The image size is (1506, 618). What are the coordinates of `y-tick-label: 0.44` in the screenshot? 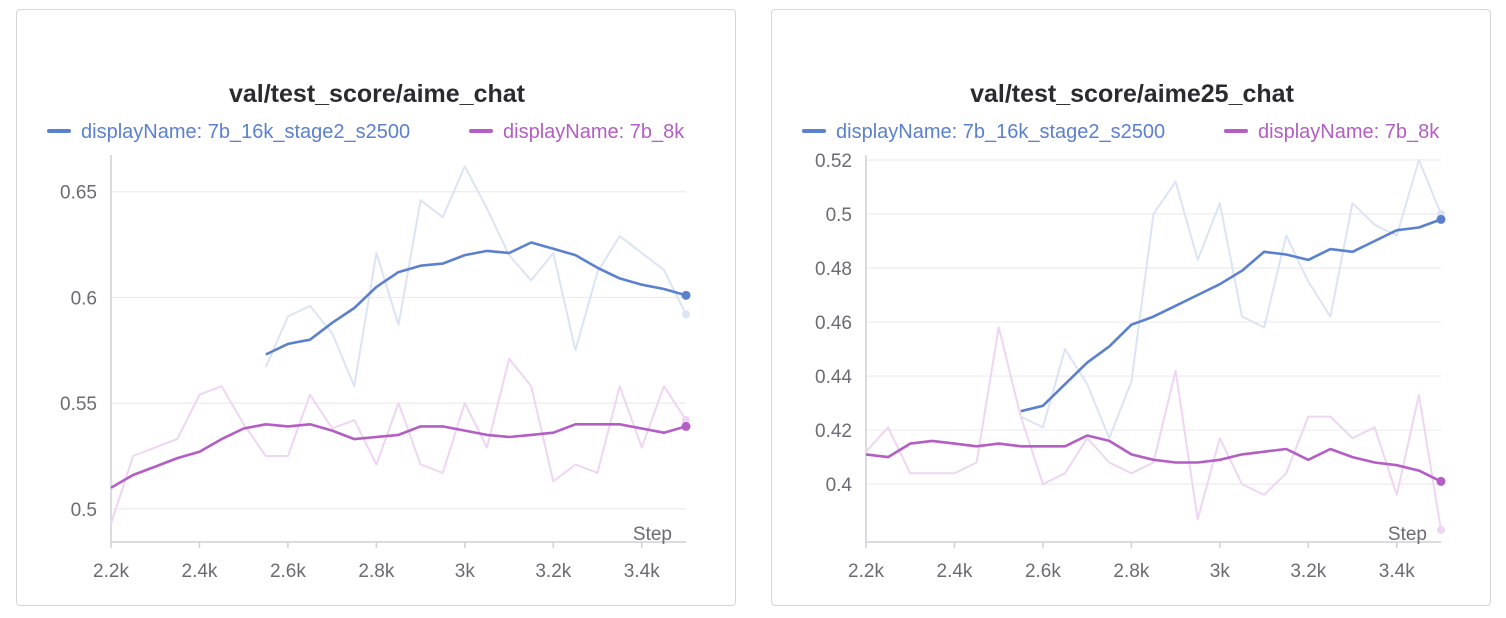 It's located at (833, 377).